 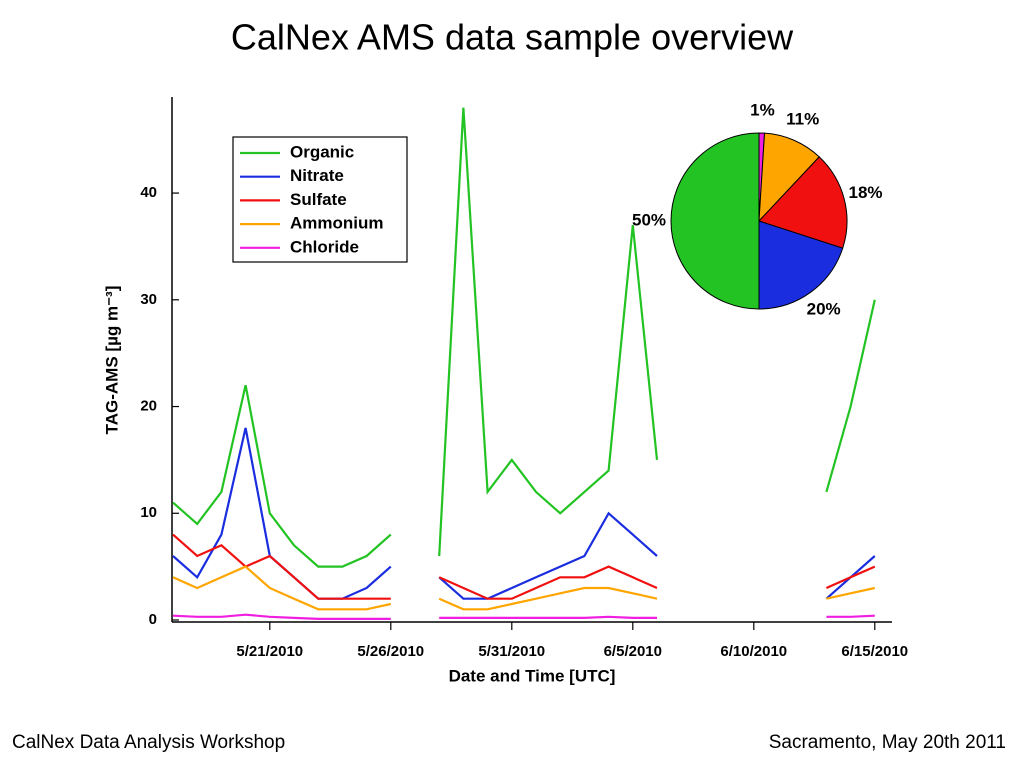 What do you see at coordinates (317, 175) in the screenshot?
I see `legend-label: Nitrate` at bounding box center [317, 175].